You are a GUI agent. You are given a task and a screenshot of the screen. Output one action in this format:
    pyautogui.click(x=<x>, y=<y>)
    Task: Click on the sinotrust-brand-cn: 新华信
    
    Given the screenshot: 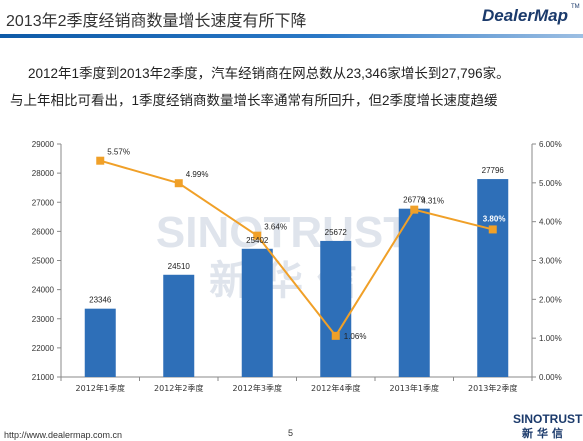 What is the action you would take?
    pyautogui.click(x=544, y=434)
    